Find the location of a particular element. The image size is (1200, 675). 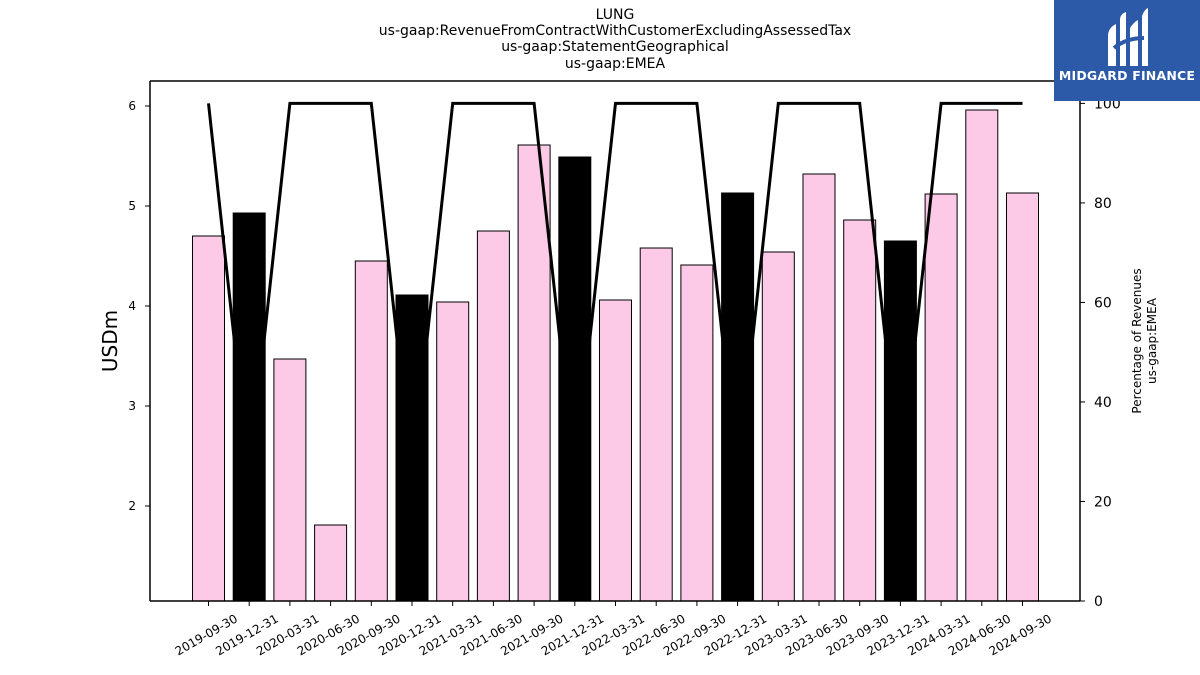

chart-subtitle-statement: us-gaap:StatementGeographical is located at coordinates (615, 47).